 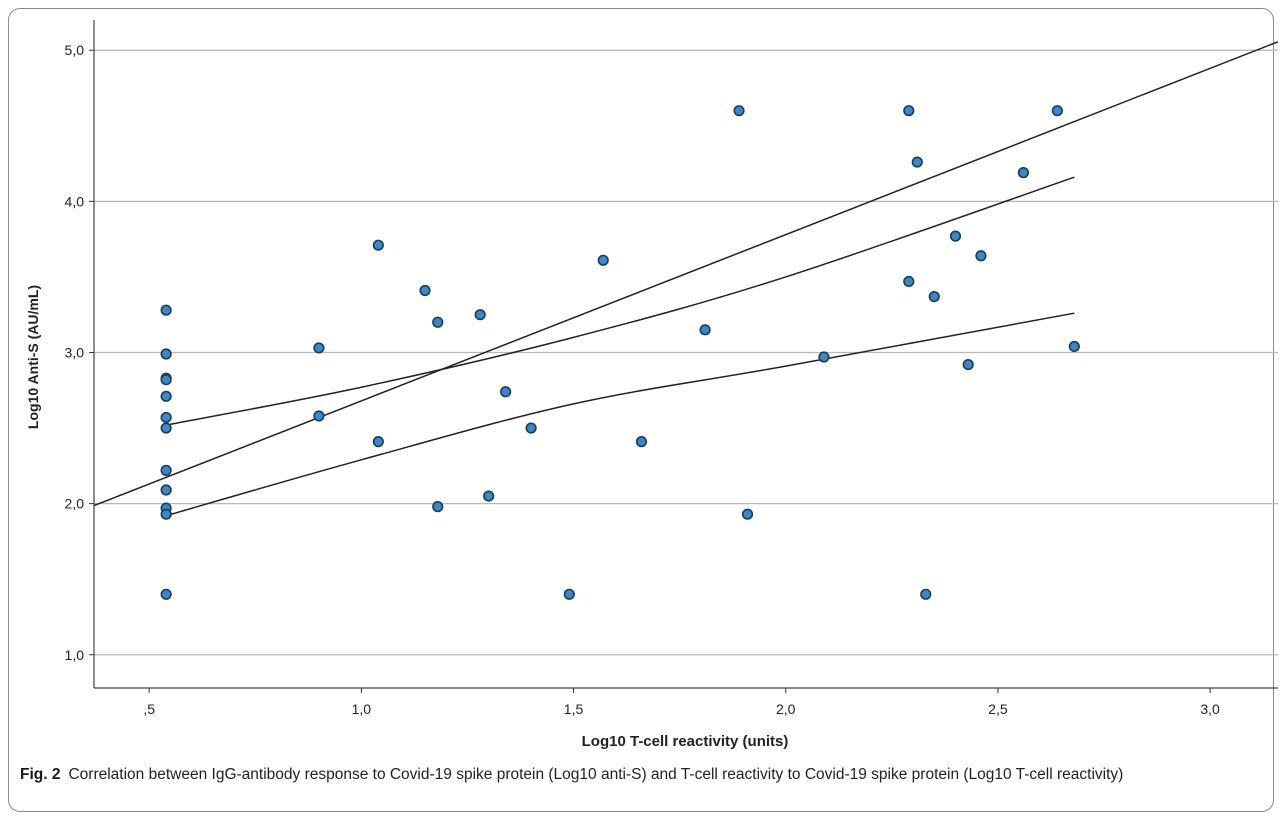 What do you see at coordinates (362, 709) in the screenshot?
I see `x-tick-label: 1,0` at bounding box center [362, 709].